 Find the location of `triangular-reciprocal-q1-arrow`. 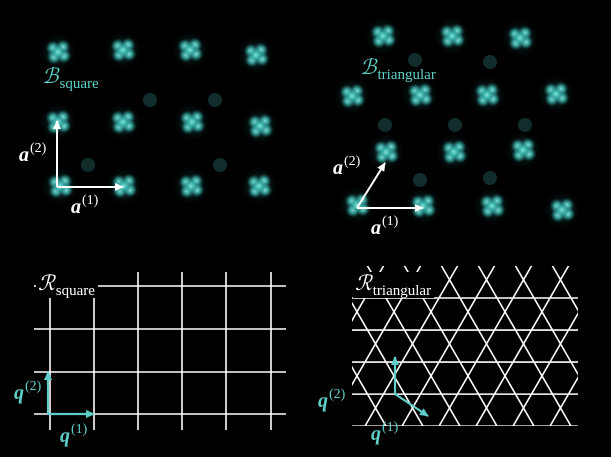

triangular-reciprocal-q1-arrow is located at coordinates (411, 405).